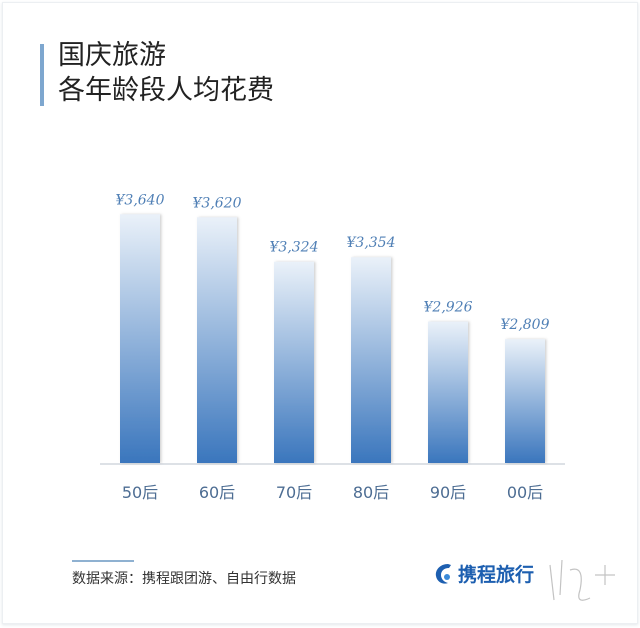  What do you see at coordinates (525, 492) in the screenshot?
I see `x-tick-label: 00后` at bounding box center [525, 492].